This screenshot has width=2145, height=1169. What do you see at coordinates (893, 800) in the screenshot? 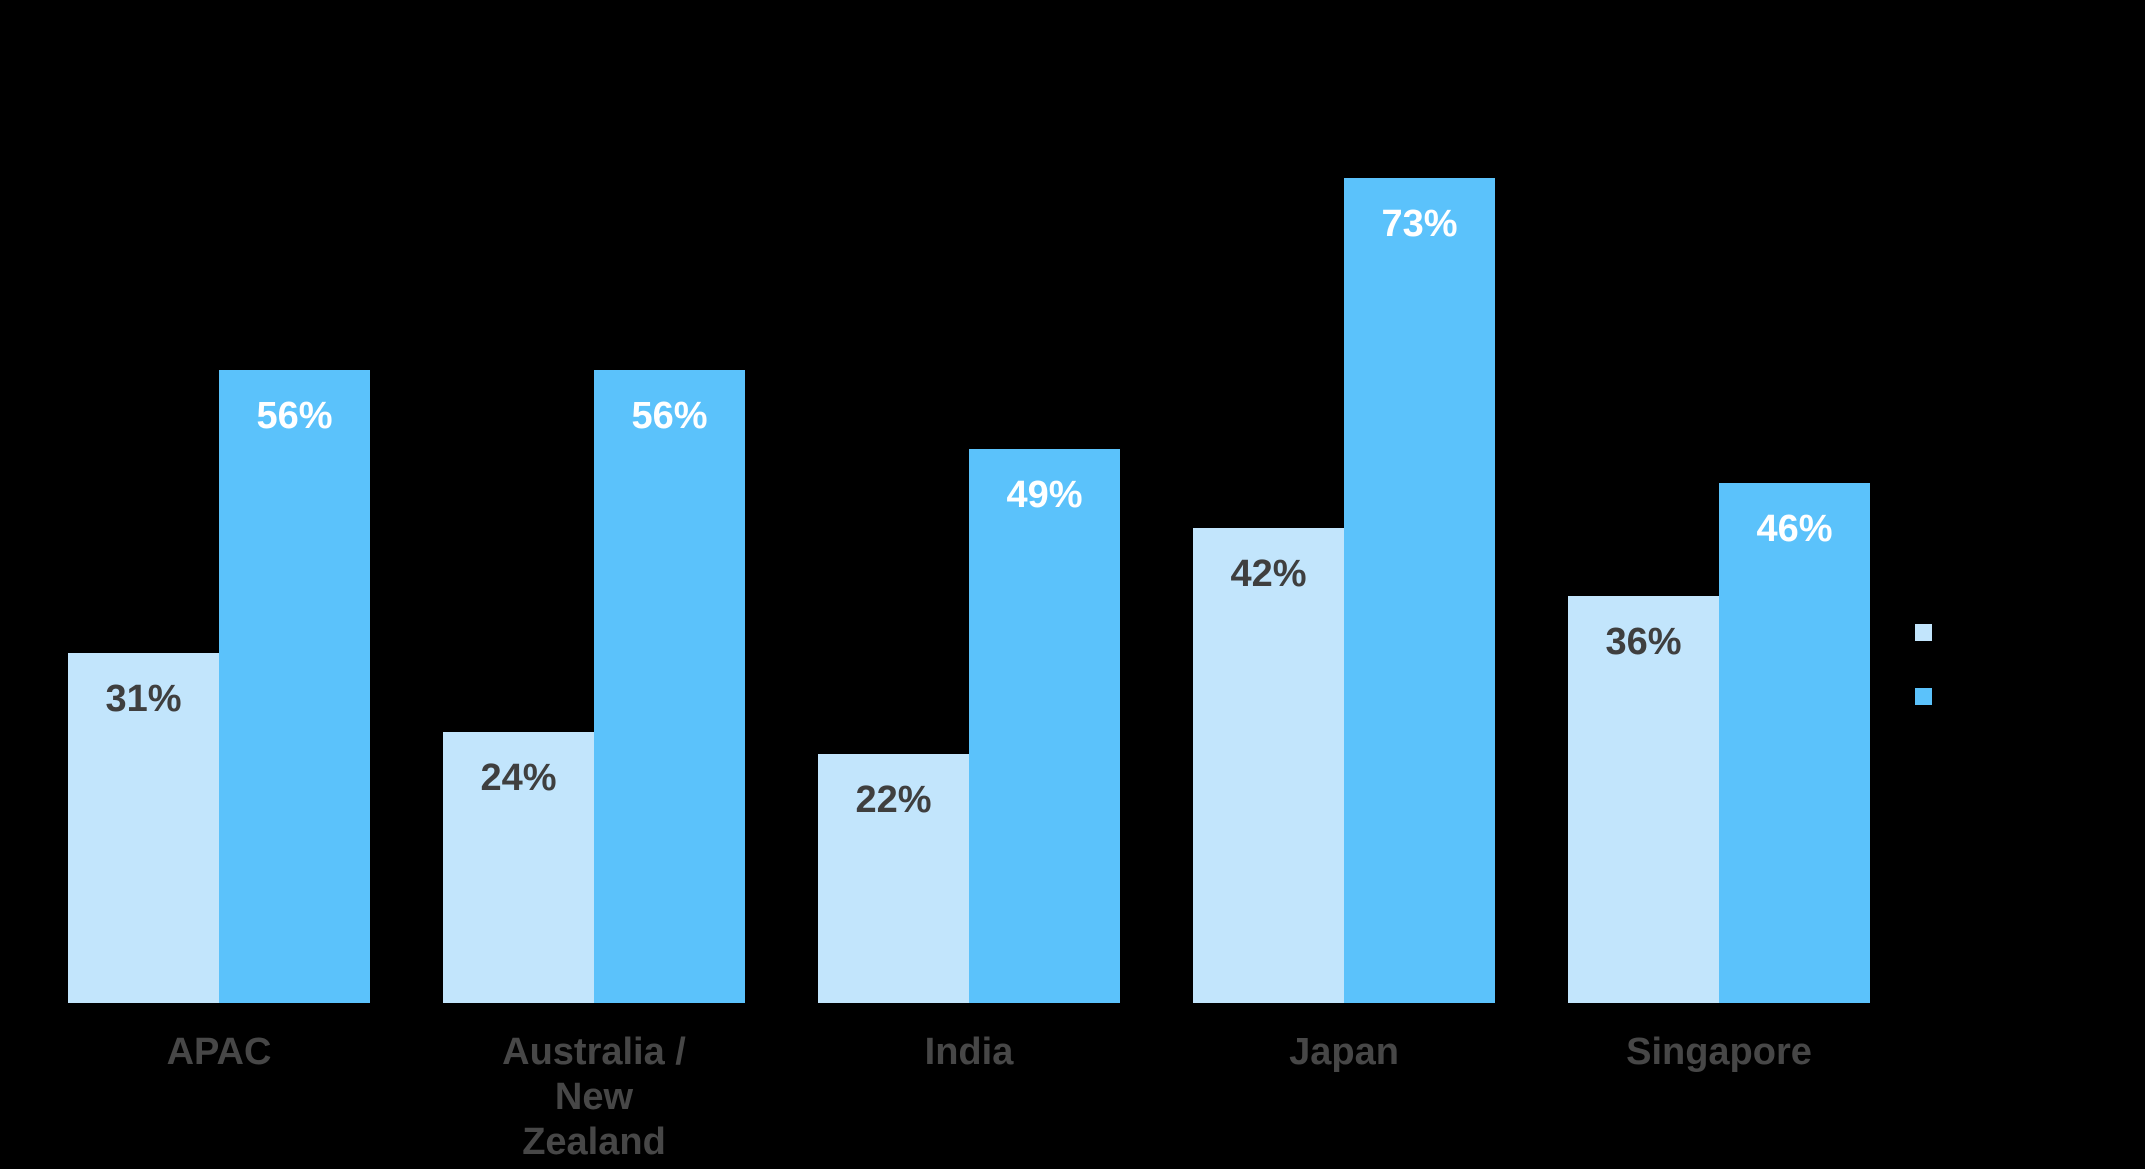
I see `bar-value-label: 22%` at bounding box center [893, 800].